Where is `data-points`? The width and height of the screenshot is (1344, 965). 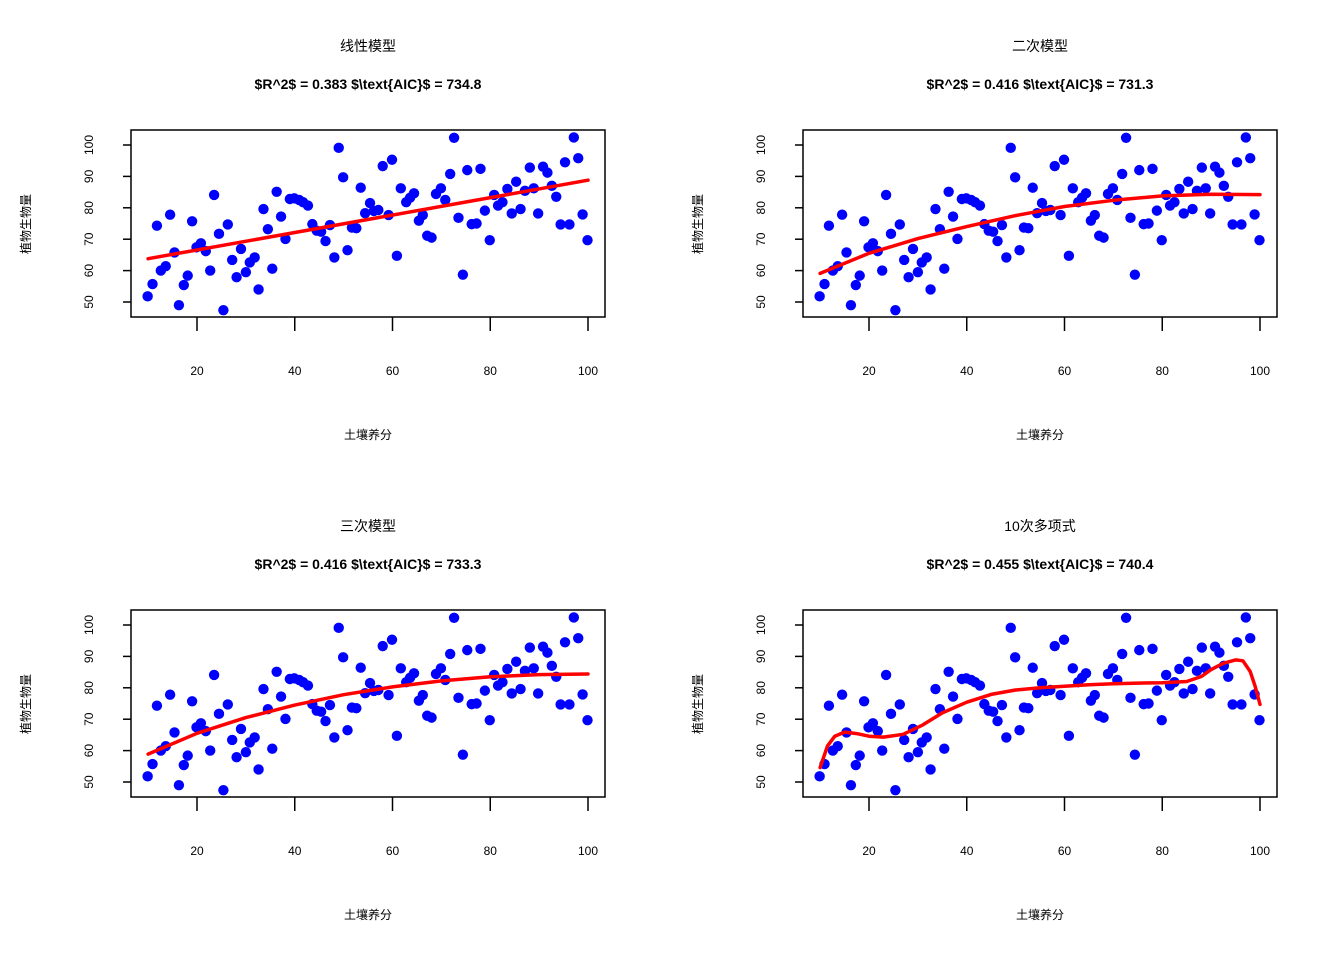
data-points is located at coordinates (1039, 224).